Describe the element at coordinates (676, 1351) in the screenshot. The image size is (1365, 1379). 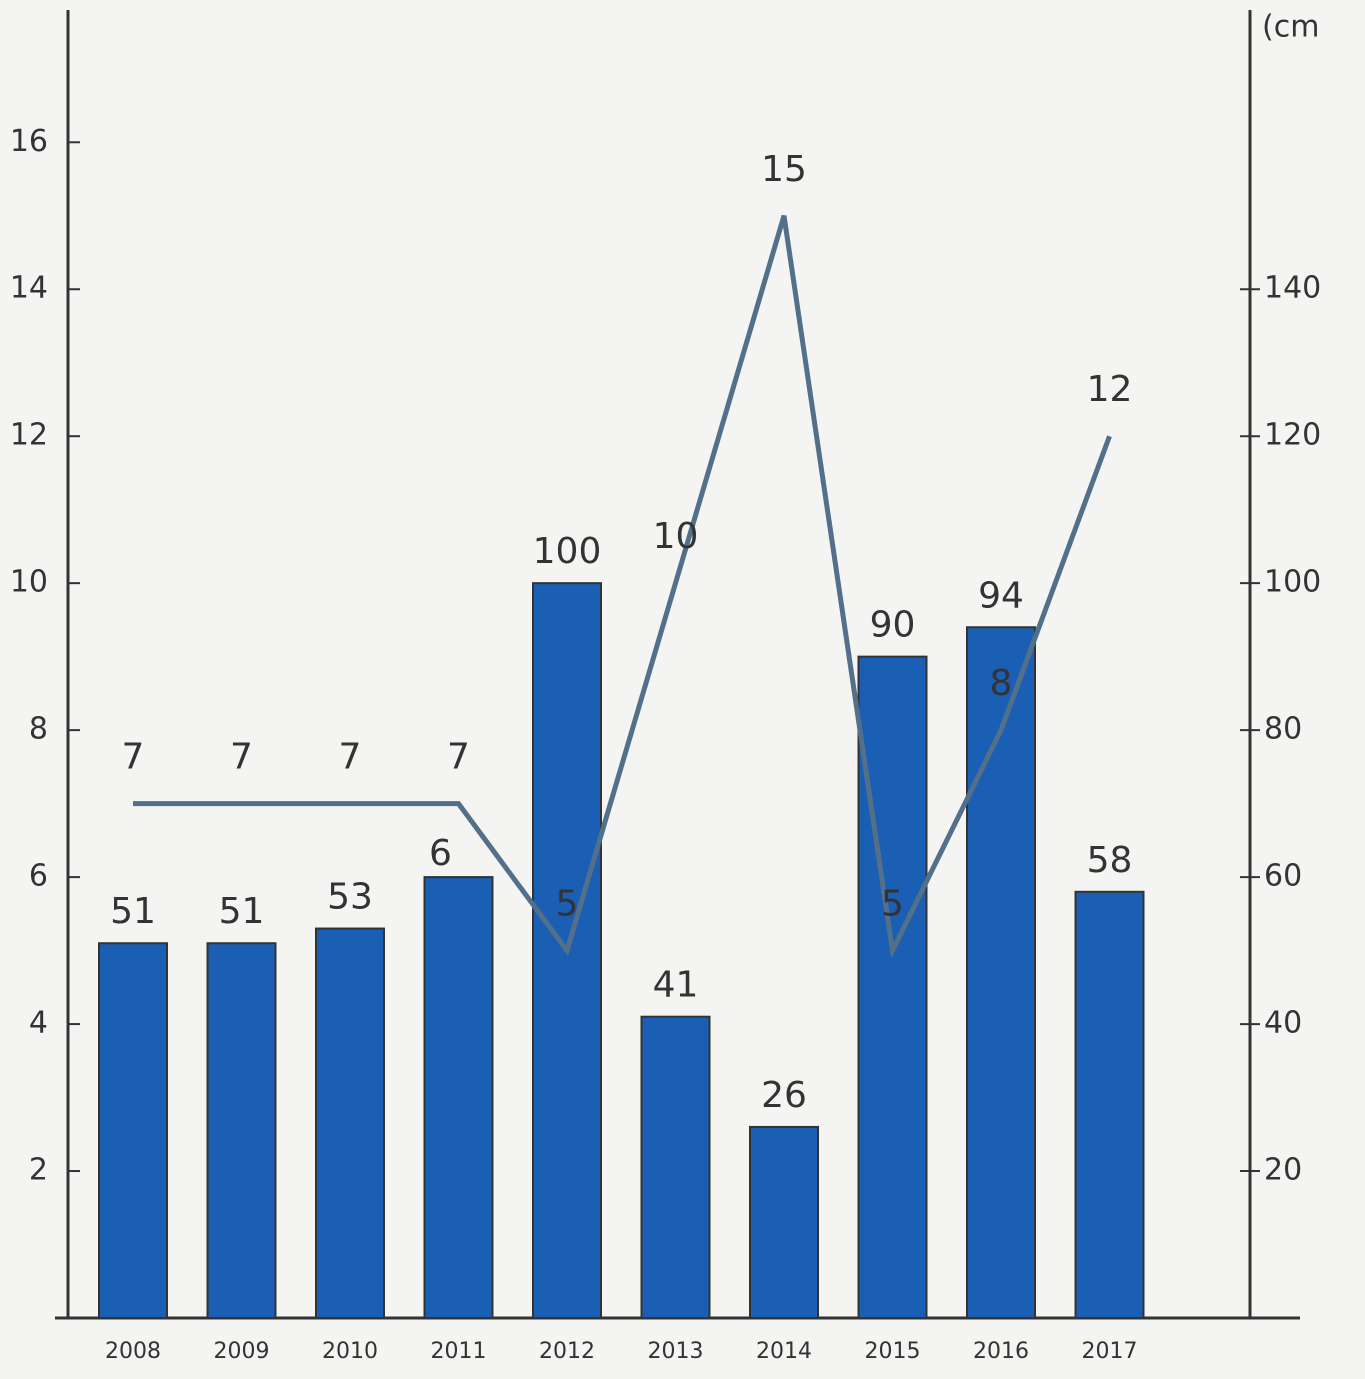
I see `x-tick-label: 2013` at that location.